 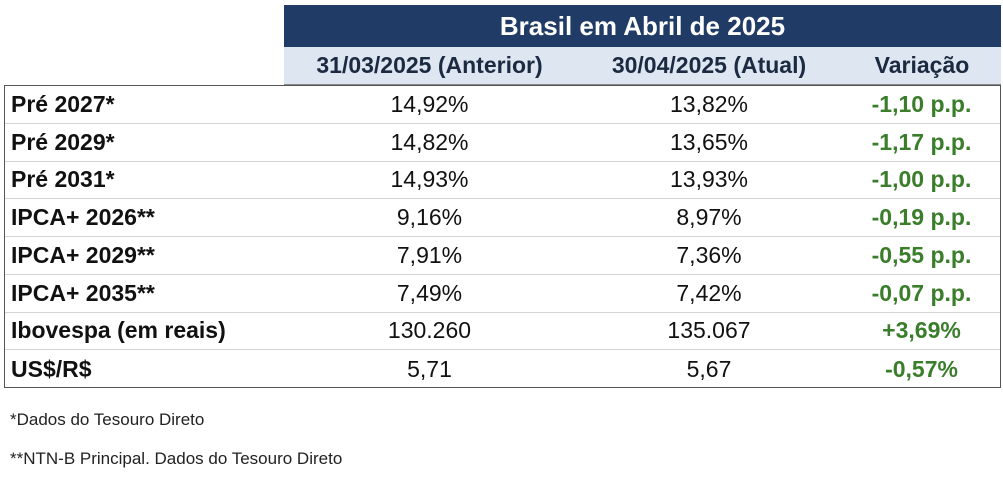 What do you see at coordinates (429, 179) in the screenshot?
I see `previous-value: 14,93%` at bounding box center [429, 179].